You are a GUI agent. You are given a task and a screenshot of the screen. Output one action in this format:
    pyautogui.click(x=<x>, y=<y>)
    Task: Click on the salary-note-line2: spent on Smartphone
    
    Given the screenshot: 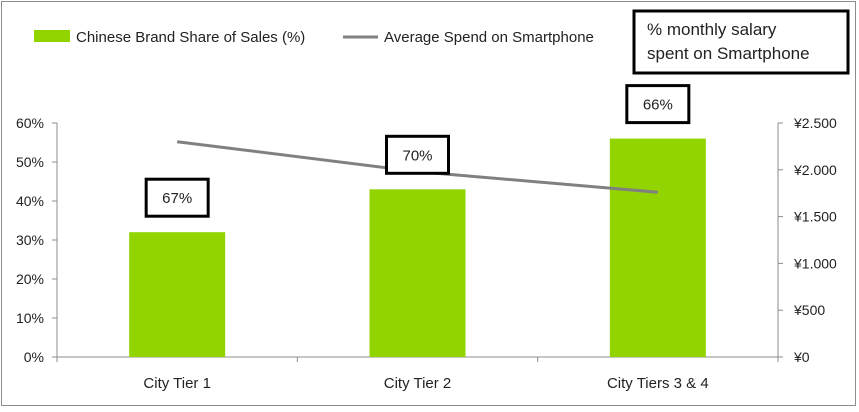 What is the action you would take?
    pyautogui.click(x=728, y=53)
    